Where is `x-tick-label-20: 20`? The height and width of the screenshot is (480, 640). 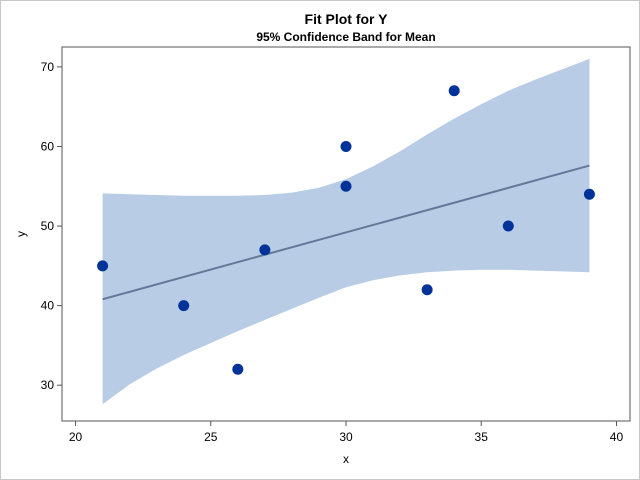 x-tick-label-20: 20 is located at coordinates (76, 437).